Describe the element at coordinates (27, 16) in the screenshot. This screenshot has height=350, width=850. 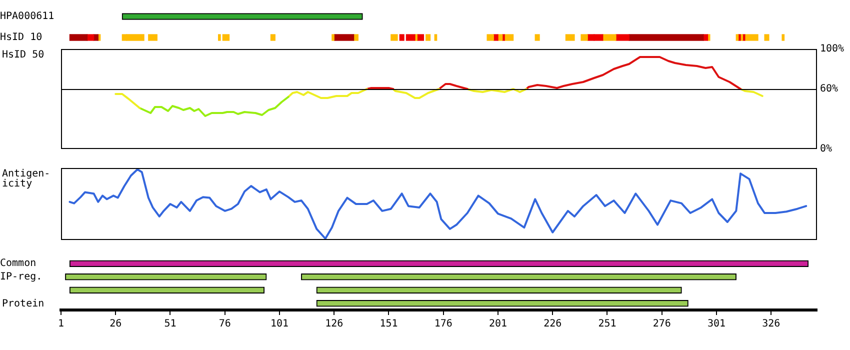
I see `y-tick-label: HPA000611` at that location.